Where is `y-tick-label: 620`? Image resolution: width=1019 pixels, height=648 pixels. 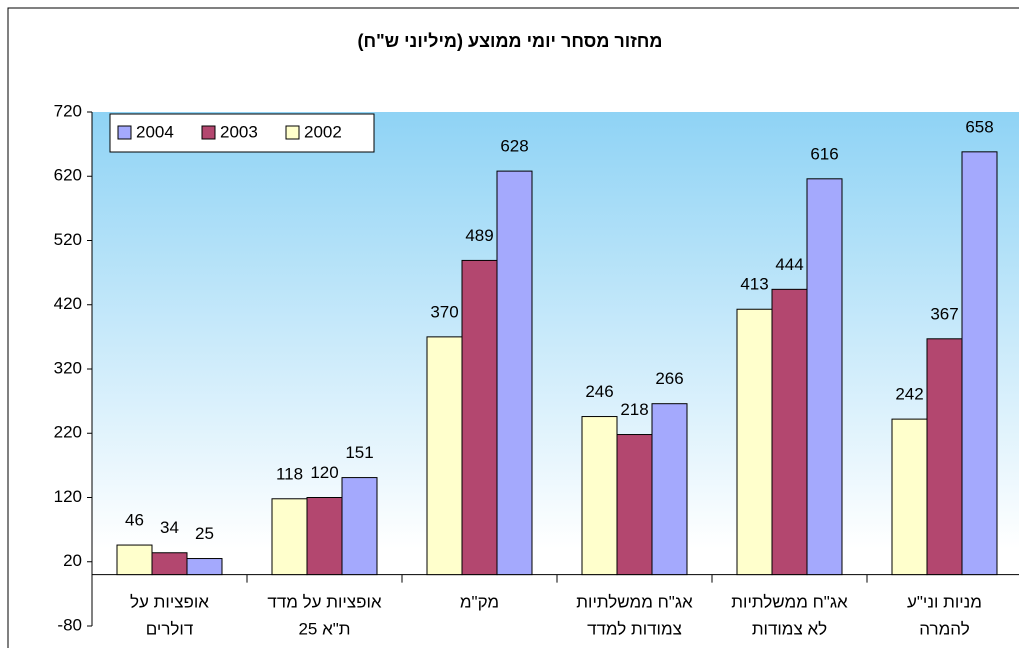
y-tick-label: 620 is located at coordinates (68, 175).